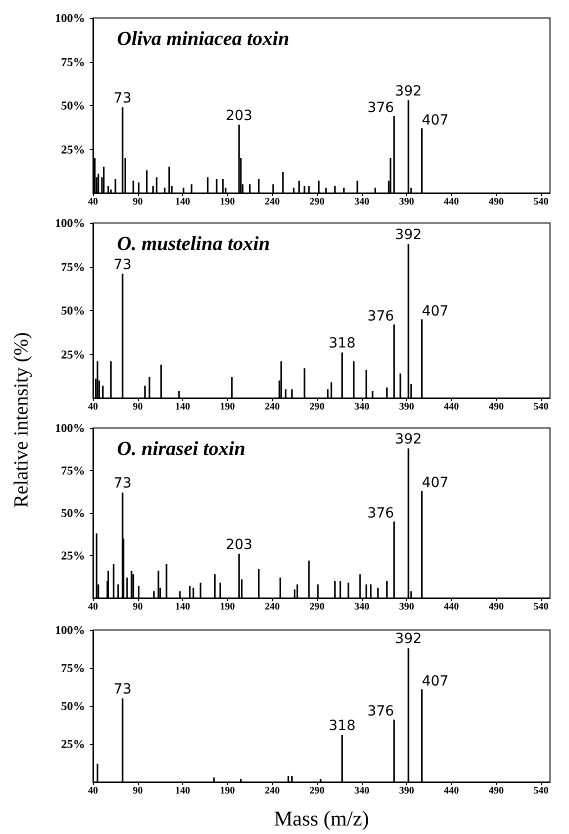  I want to click on text: O. mustelina toxin, so click(193, 244).